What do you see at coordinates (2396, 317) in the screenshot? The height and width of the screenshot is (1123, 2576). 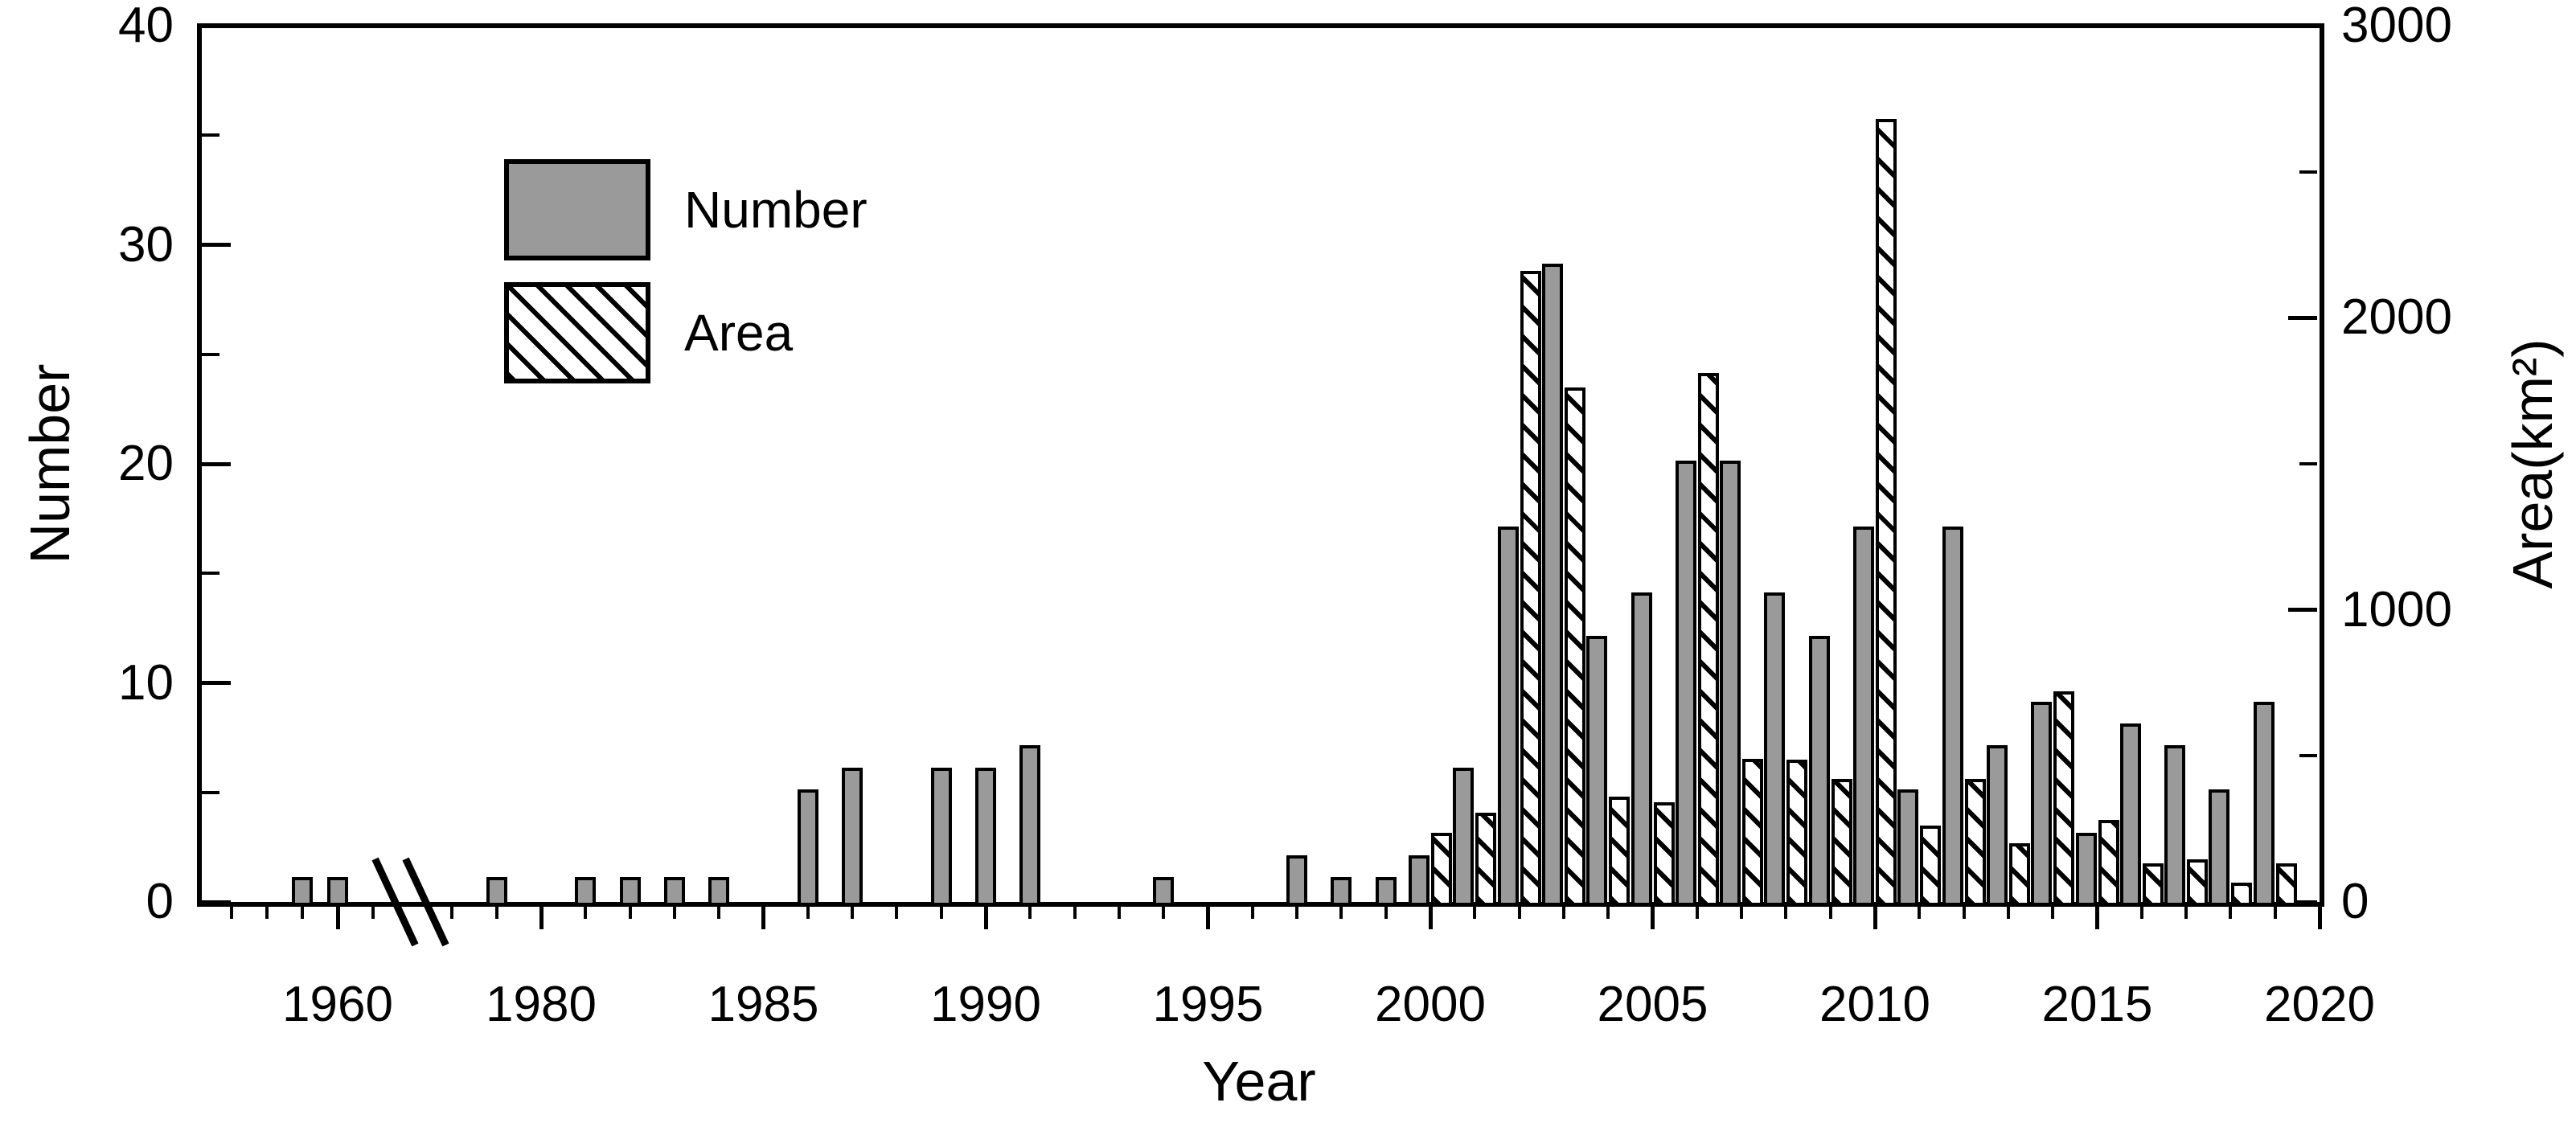 I see `y-right-tick-label: 2000` at bounding box center [2396, 317].